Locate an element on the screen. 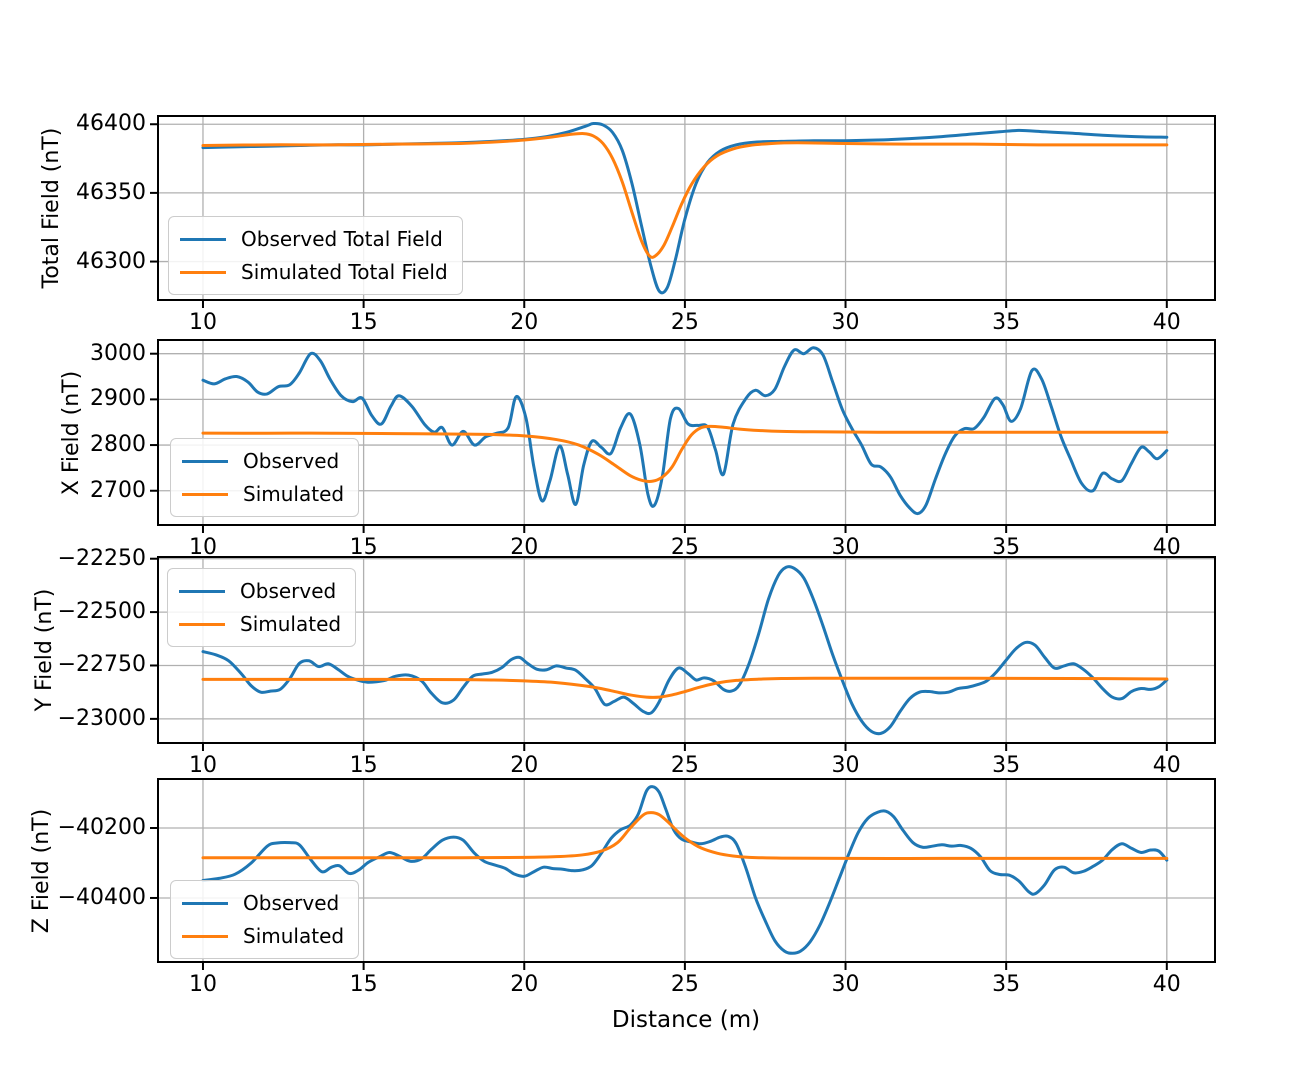 This screenshot has height=1066, width=1314. subplot-0-xtick-label: 35 is located at coordinates (1006, 322).